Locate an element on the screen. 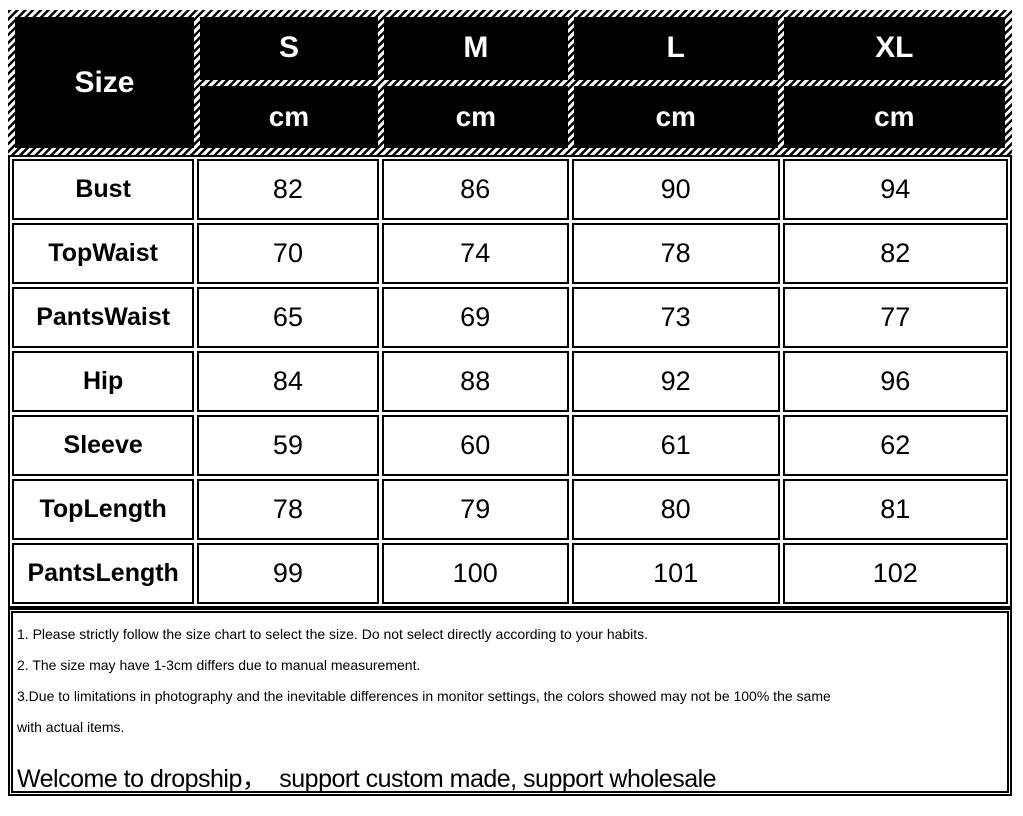 The image size is (1023, 816). cell-bust-s: 82 is located at coordinates (288, 189).